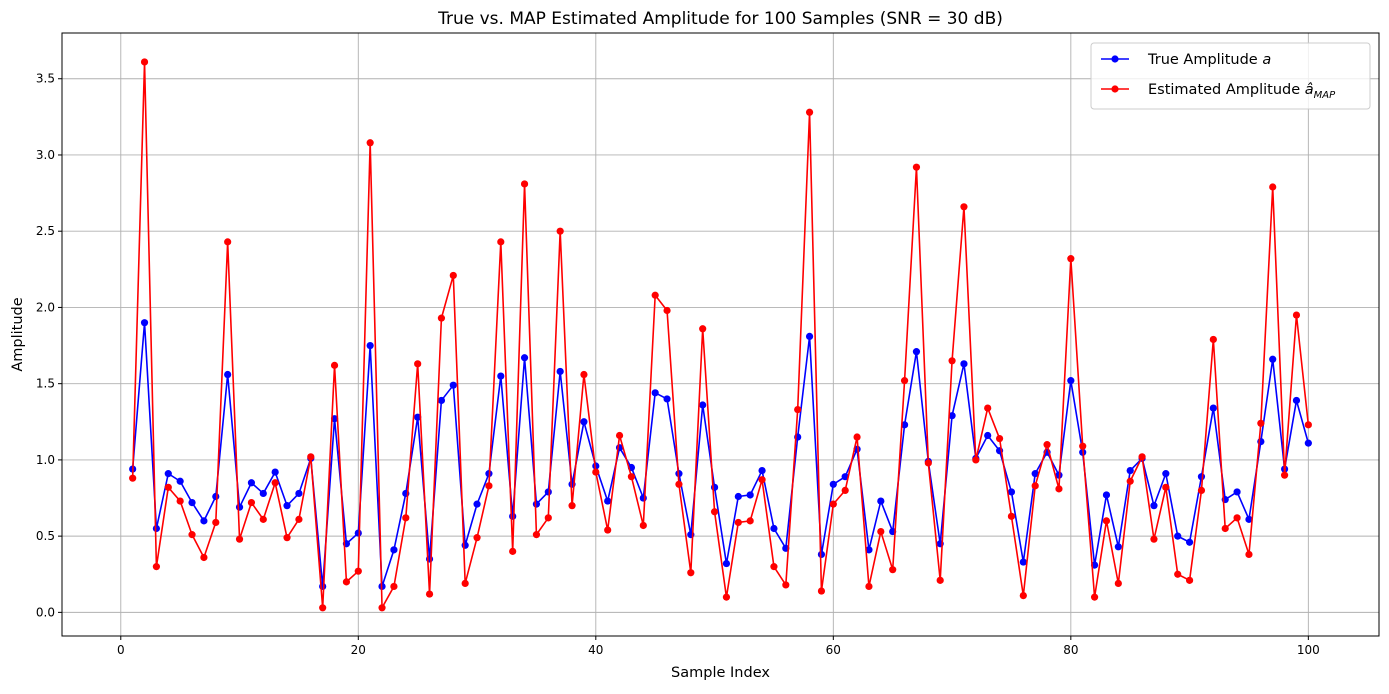 The height and width of the screenshot is (694, 1389). Describe the element at coordinates (45, 536) in the screenshot. I see `y-tick-label: 0.5` at that location.